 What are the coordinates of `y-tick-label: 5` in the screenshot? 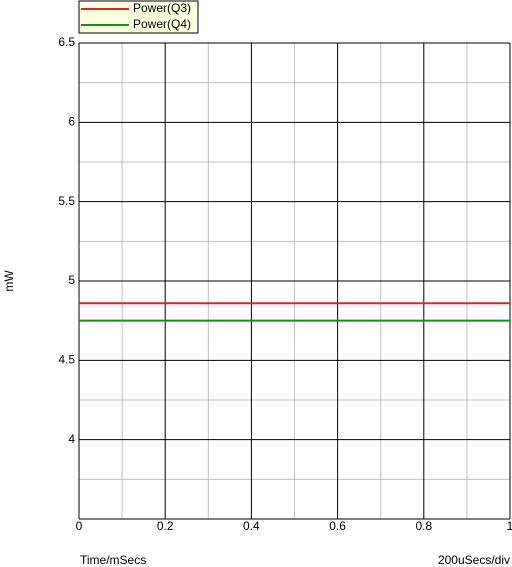 It's located at (71, 280).